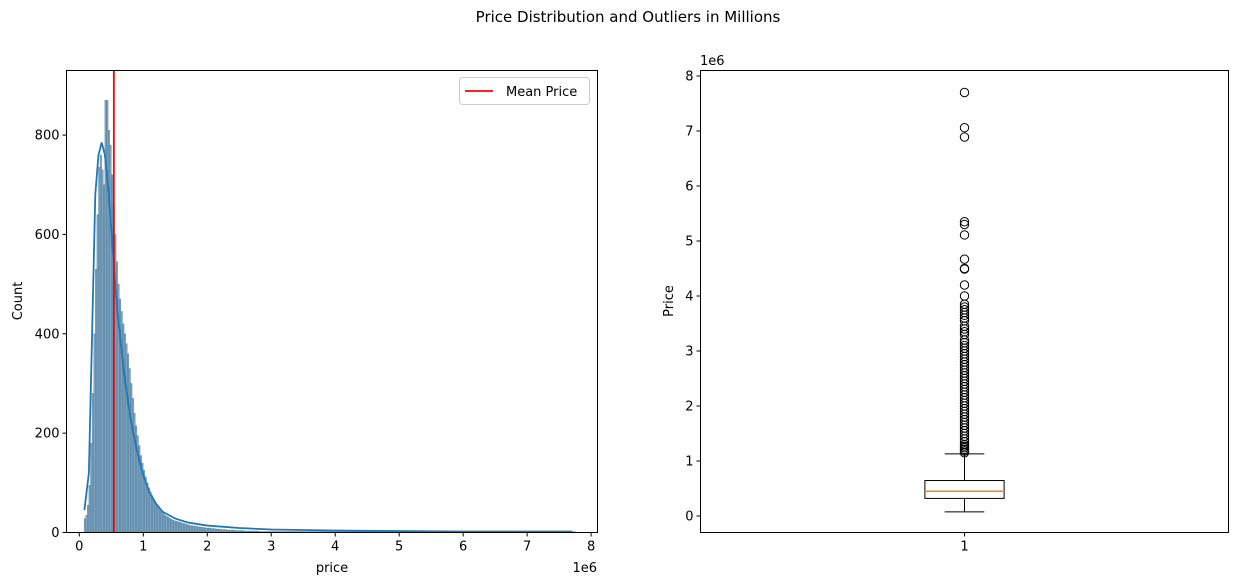 The image size is (1238, 585). What do you see at coordinates (18, 301) in the screenshot?
I see `histogram-ylabel: Count` at bounding box center [18, 301].